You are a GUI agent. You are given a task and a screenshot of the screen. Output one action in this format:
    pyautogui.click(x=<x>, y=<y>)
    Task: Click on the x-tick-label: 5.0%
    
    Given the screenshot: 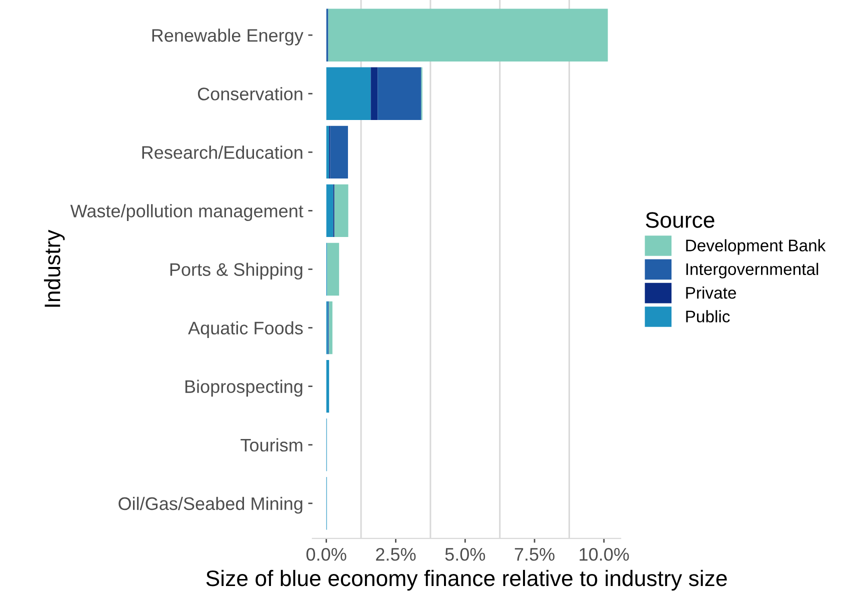 What is the action you would take?
    pyautogui.click(x=465, y=554)
    